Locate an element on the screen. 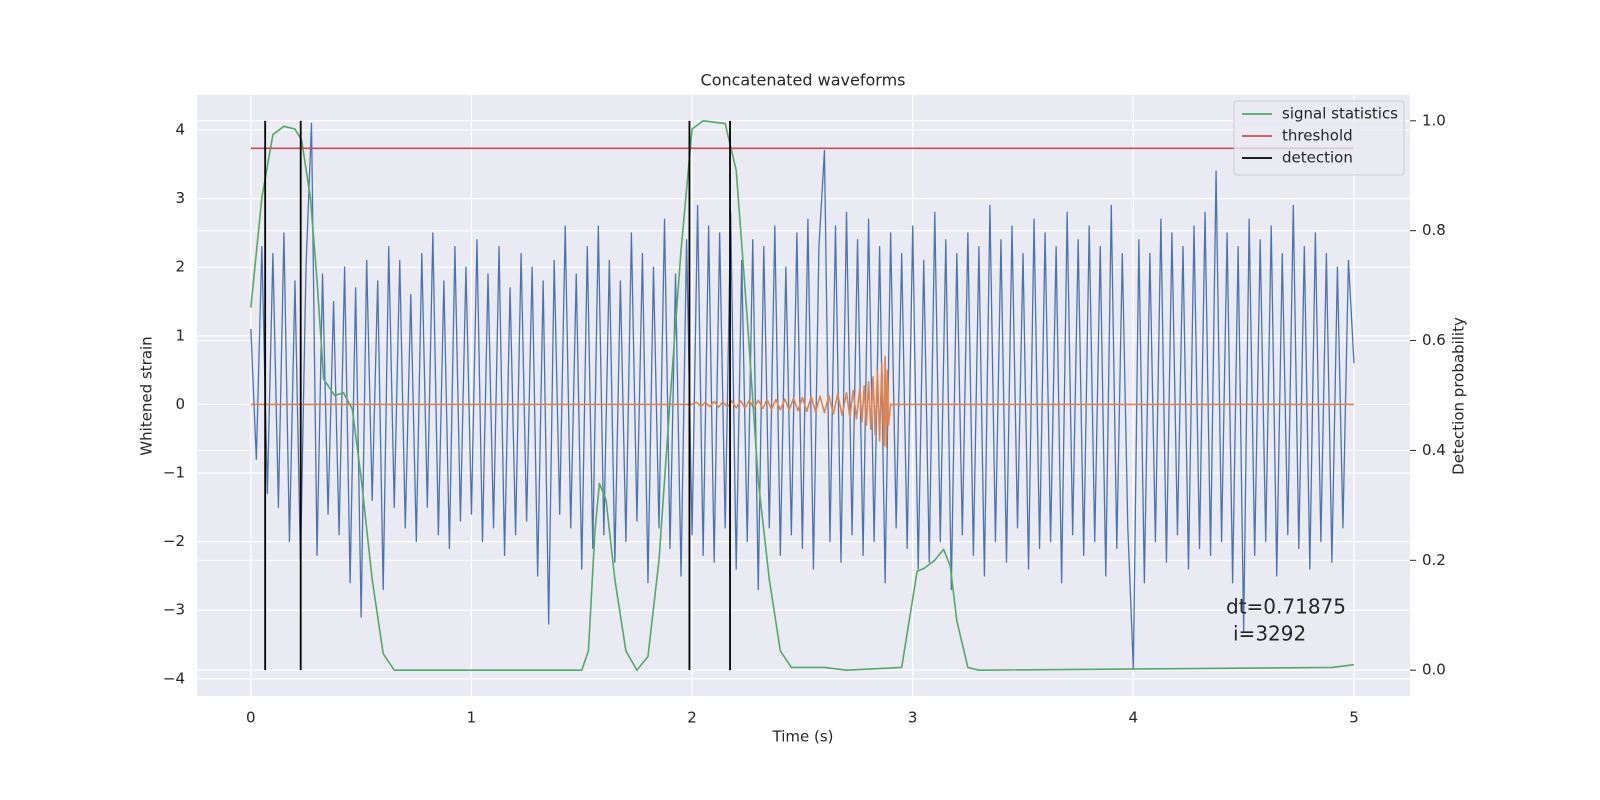  x-tick-label: 1 is located at coordinates (472, 718).